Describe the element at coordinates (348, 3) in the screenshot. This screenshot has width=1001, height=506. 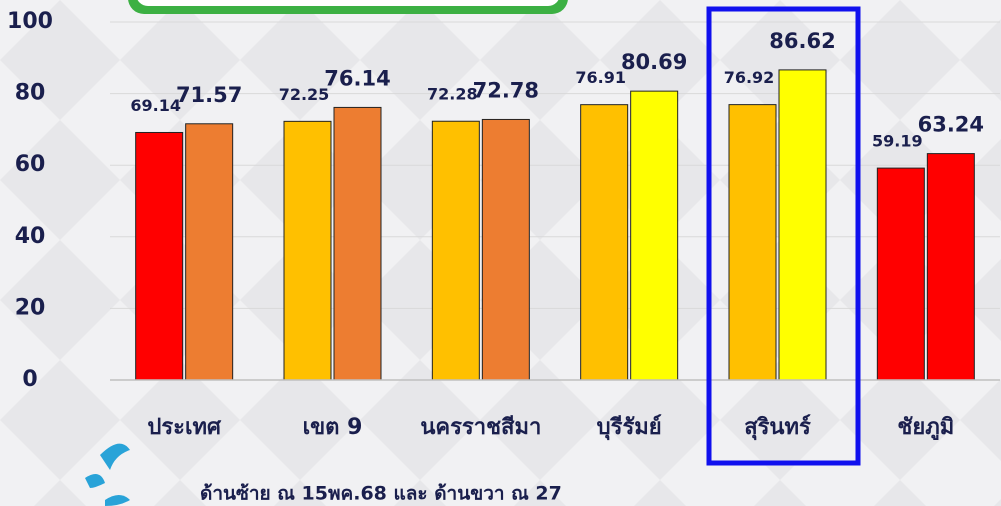
I see `header-box-inner` at that location.